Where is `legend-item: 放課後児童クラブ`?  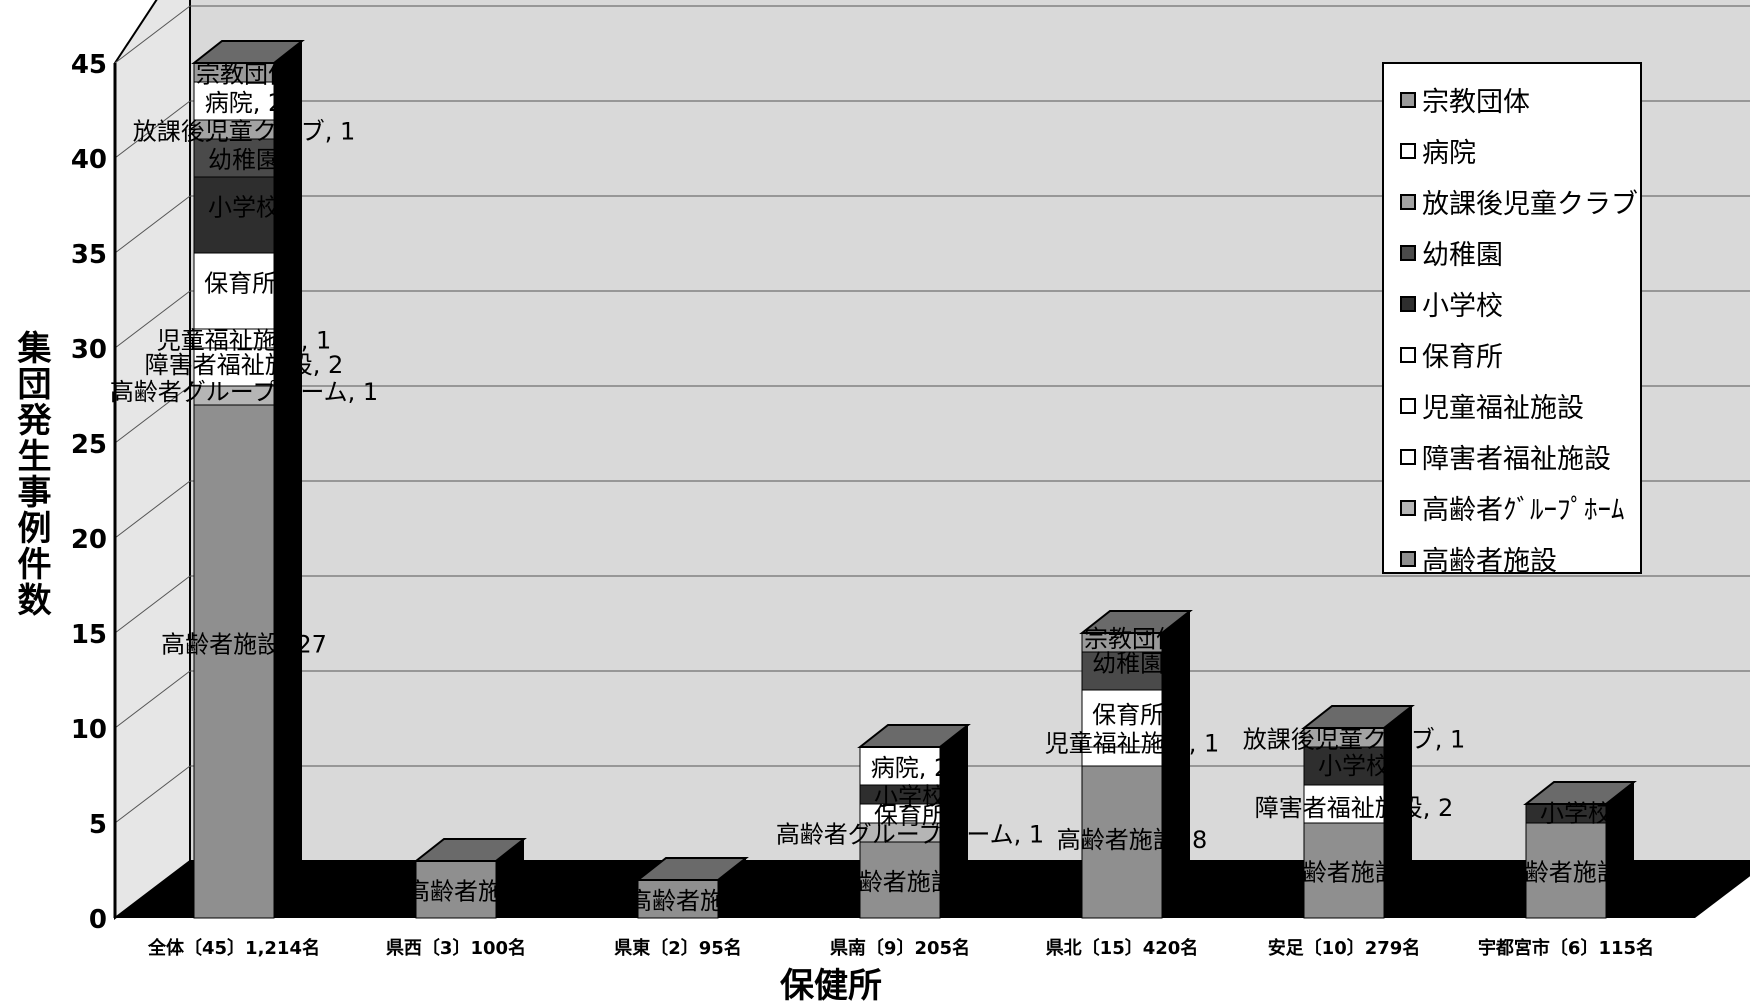
legend-item: 放課後児童クラブ is located at coordinates (1519, 201).